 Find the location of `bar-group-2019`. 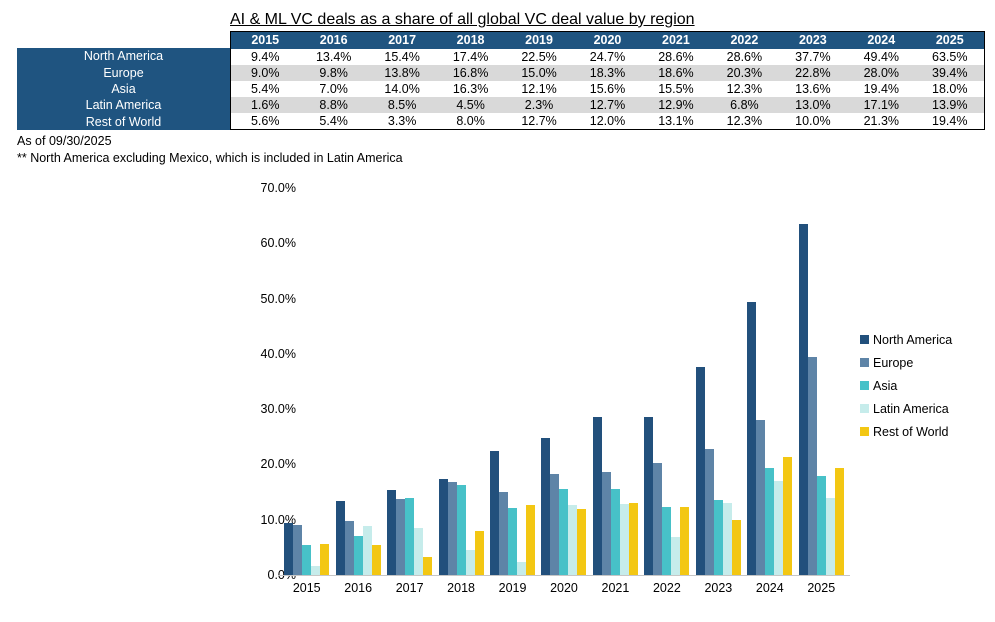

bar-group-2019 is located at coordinates (512, 381).